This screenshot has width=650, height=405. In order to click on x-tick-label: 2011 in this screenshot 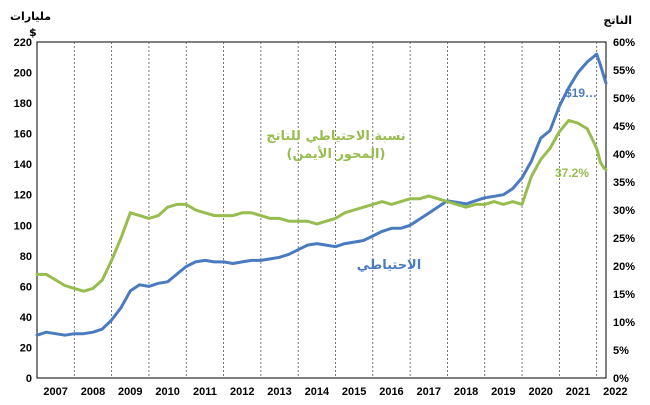, I will do `click(205, 392)`.